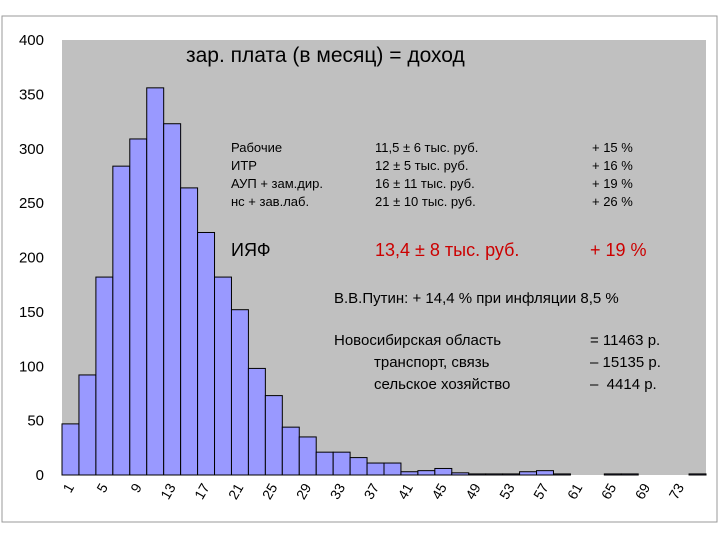 The height and width of the screenshot is (540, 720). I want to click on y-tick-label: 350, so click(31, 94).